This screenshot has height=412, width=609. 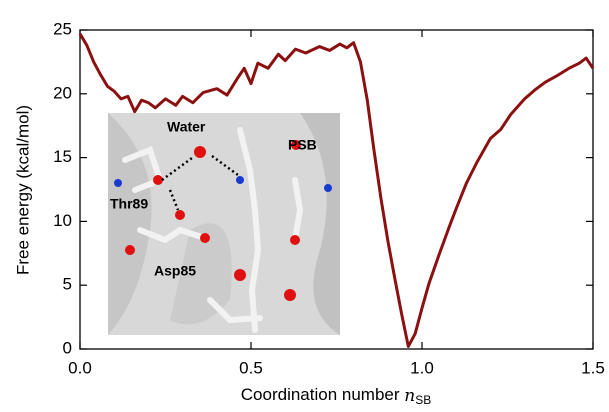 I want to click on x-axis-symbol: n, so click(x=409, y=396).